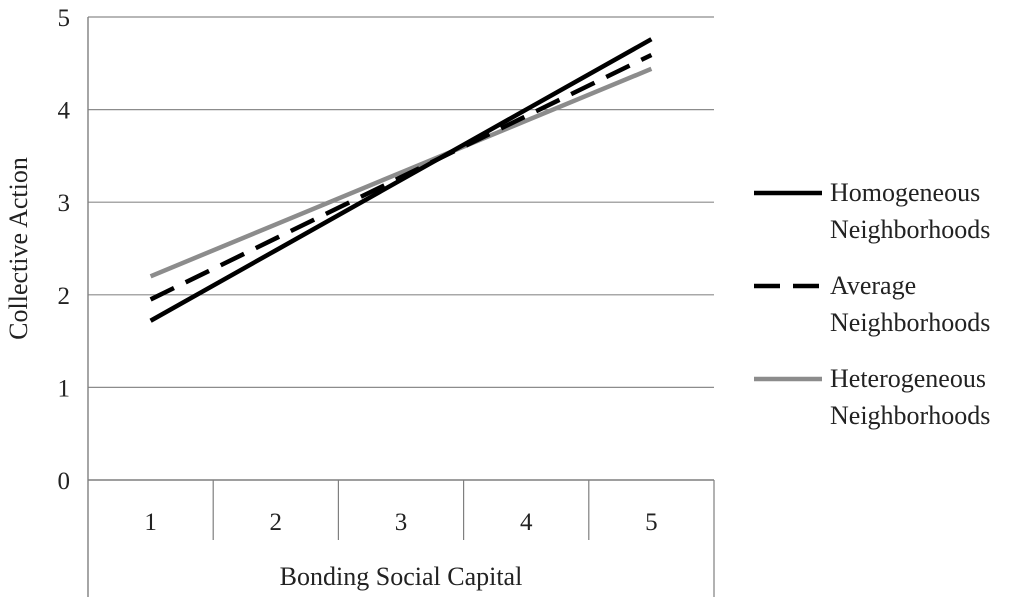 The width and height of the screenshot is (1032, 597). What do you see at coordinates (64, 388) in the screenshot?
I see `y-tick-label: 1` at bounding box center [64, 388].